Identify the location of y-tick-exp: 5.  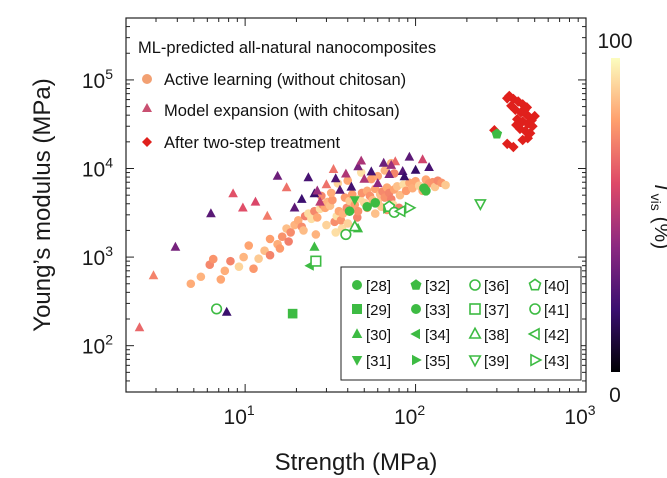
(109, 74).